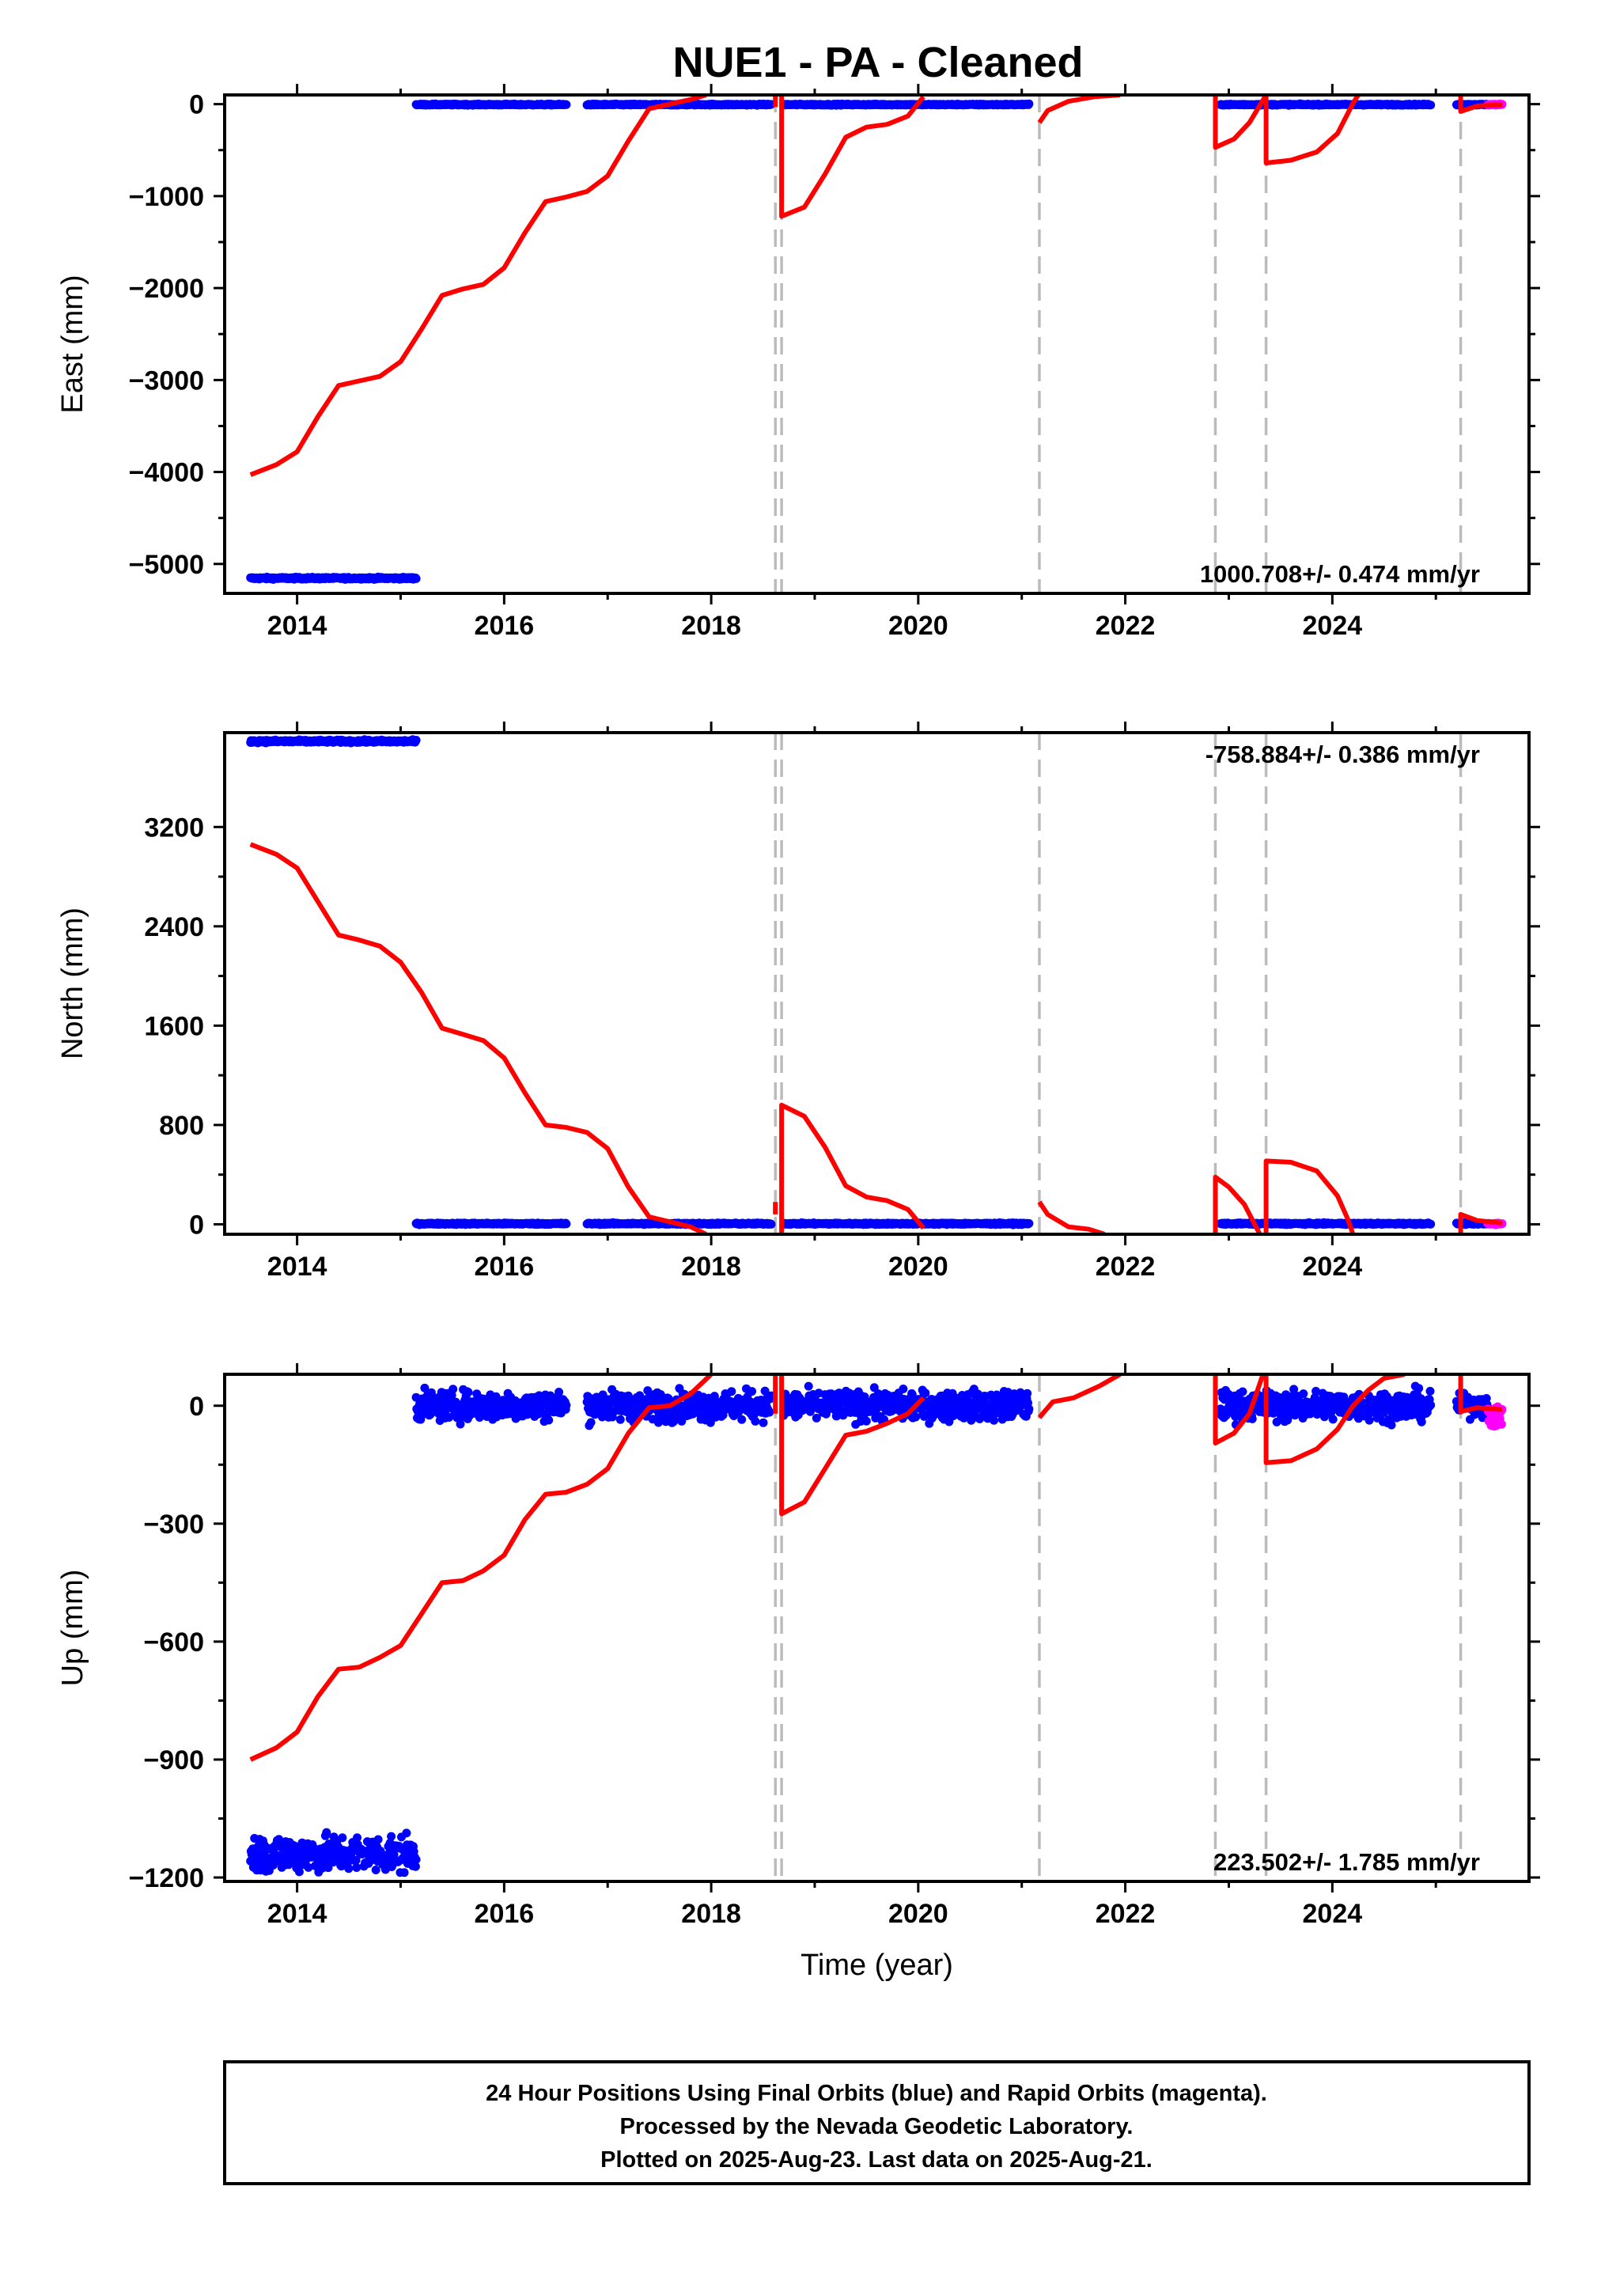 This screenshot has width=1601, height=2296. Describe the element at coordinates (72, 344) in the screenshot. I see `y-axis-label: East (mm)` at that location.